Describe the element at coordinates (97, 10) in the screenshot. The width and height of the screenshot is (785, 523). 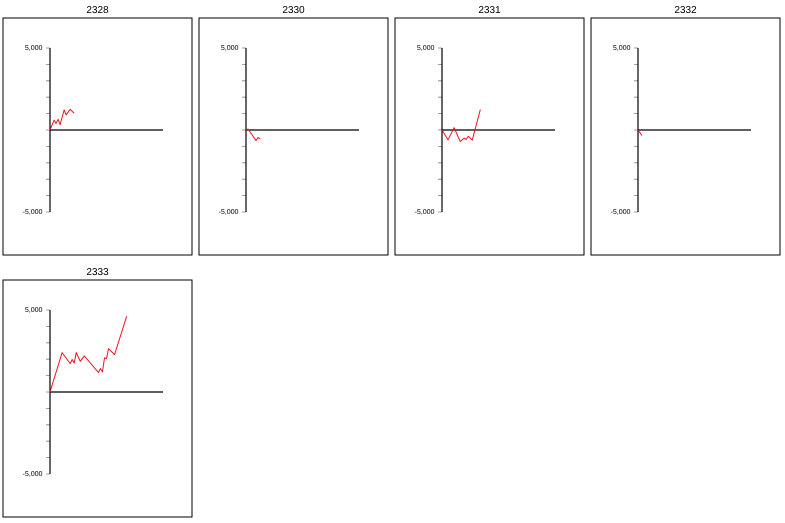
I see `chart-title: 2328` at that location.